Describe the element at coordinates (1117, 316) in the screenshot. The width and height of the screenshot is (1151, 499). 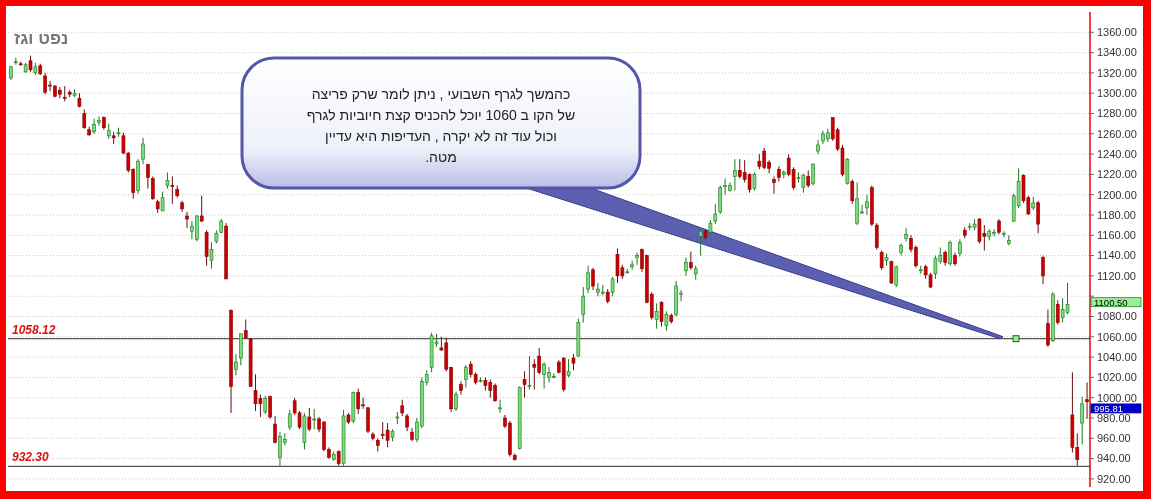
I see `y-tick-label: 1080.00` at that location.